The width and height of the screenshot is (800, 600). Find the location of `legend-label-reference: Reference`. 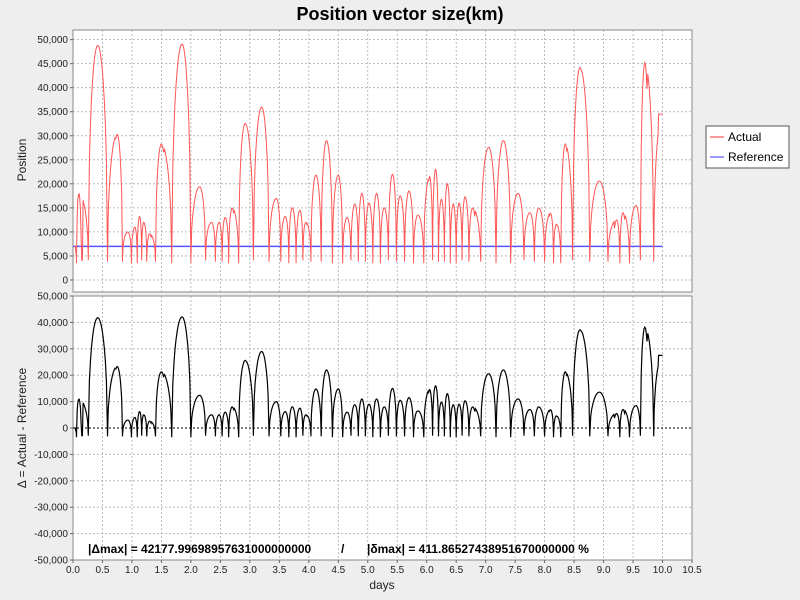

legend-label-reference: Reference is located at coordinates (756, 157).